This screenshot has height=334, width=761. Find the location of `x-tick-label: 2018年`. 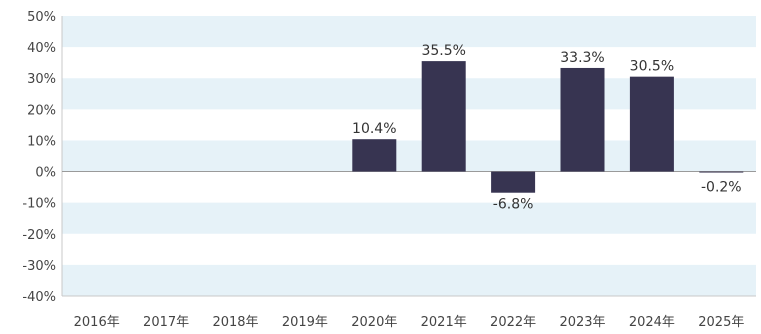

x-tick-label: 2018年 is located at coordinates (235, 322).